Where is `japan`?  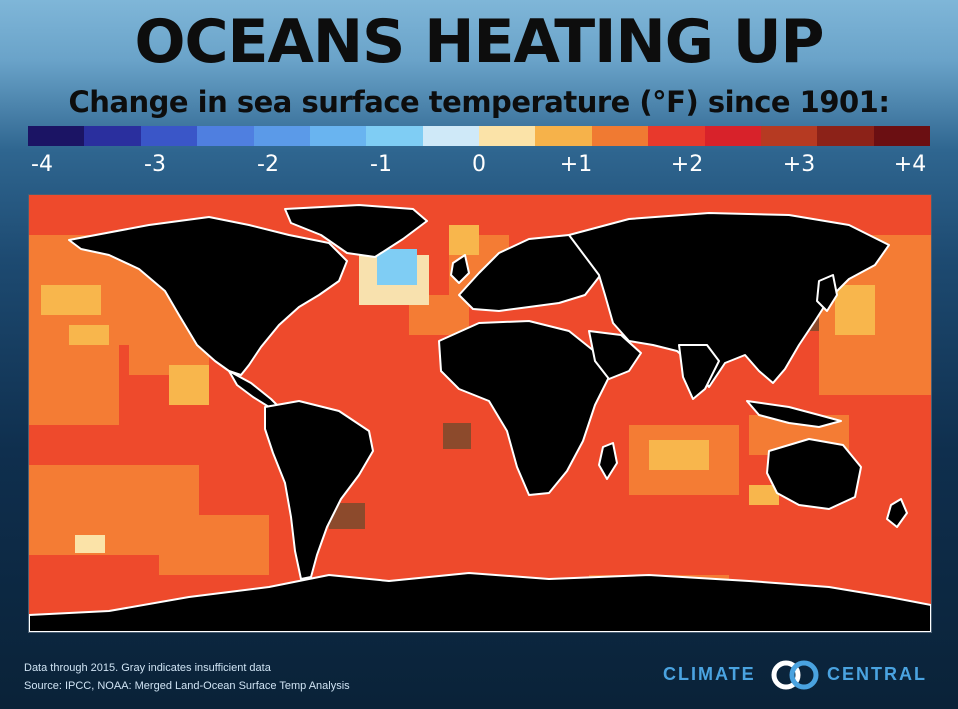 japan is located at coordinates (827, 293).